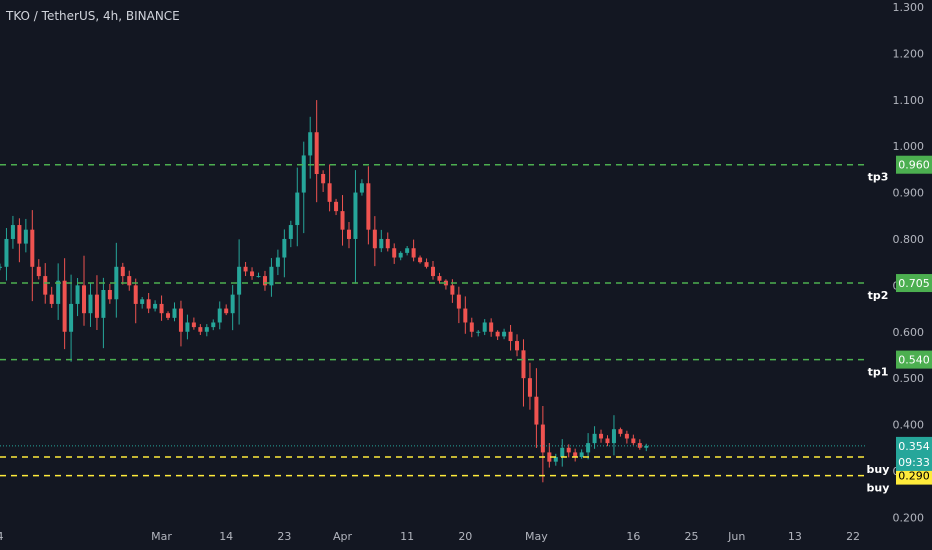  Describe the element at coordinates (914, 462) in the screenshot. I see `bar-countdown: 09:33` at that location.